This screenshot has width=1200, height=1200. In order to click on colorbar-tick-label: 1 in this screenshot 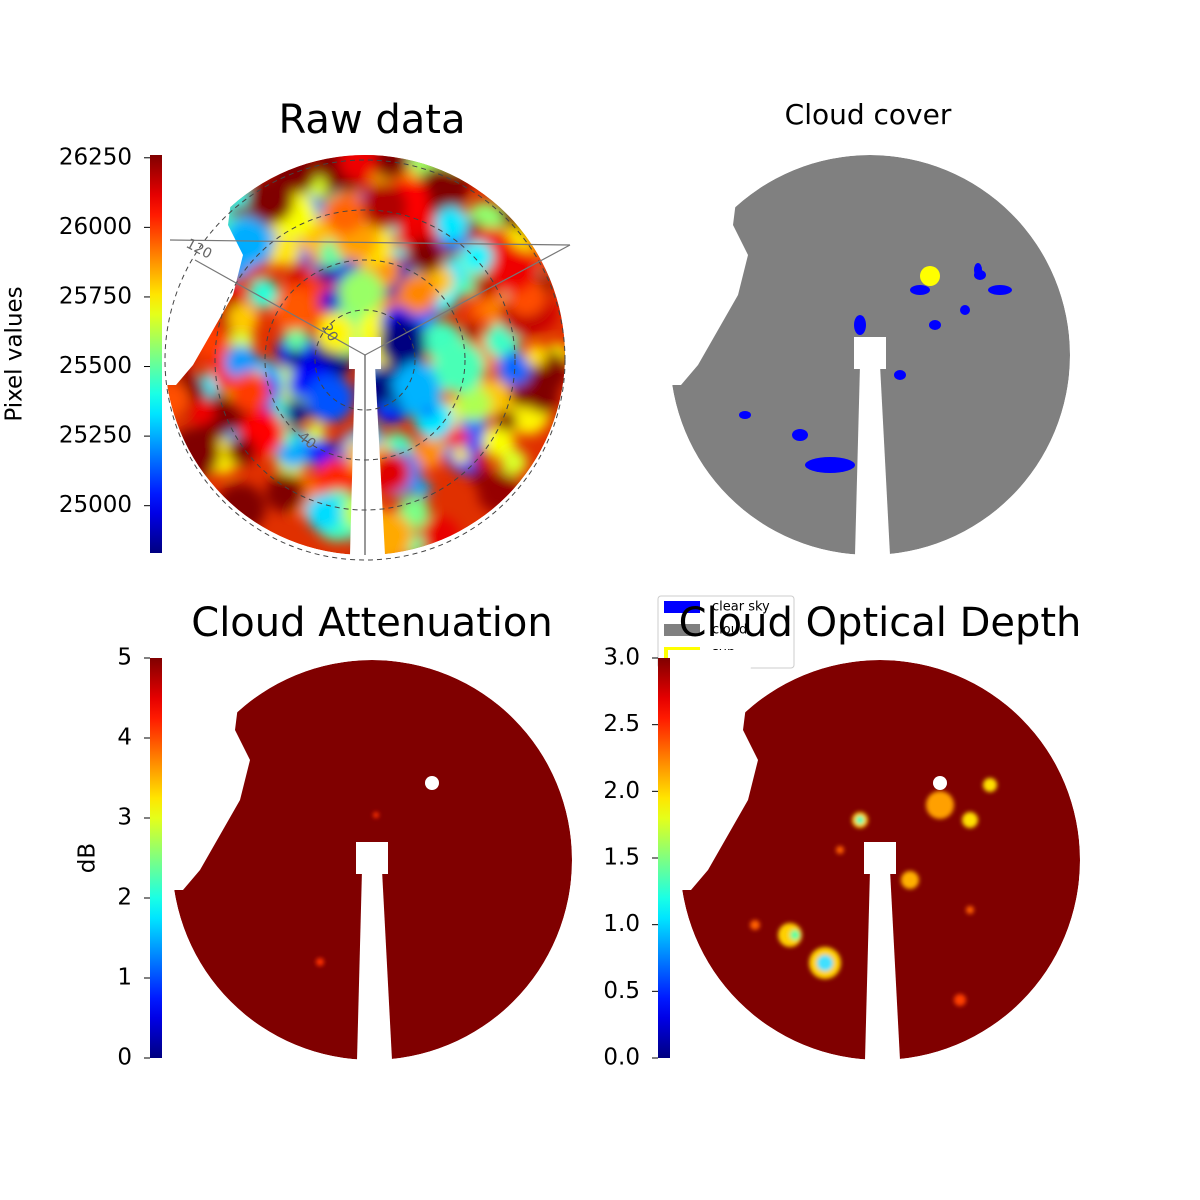, I will do `click(124, 978)`.